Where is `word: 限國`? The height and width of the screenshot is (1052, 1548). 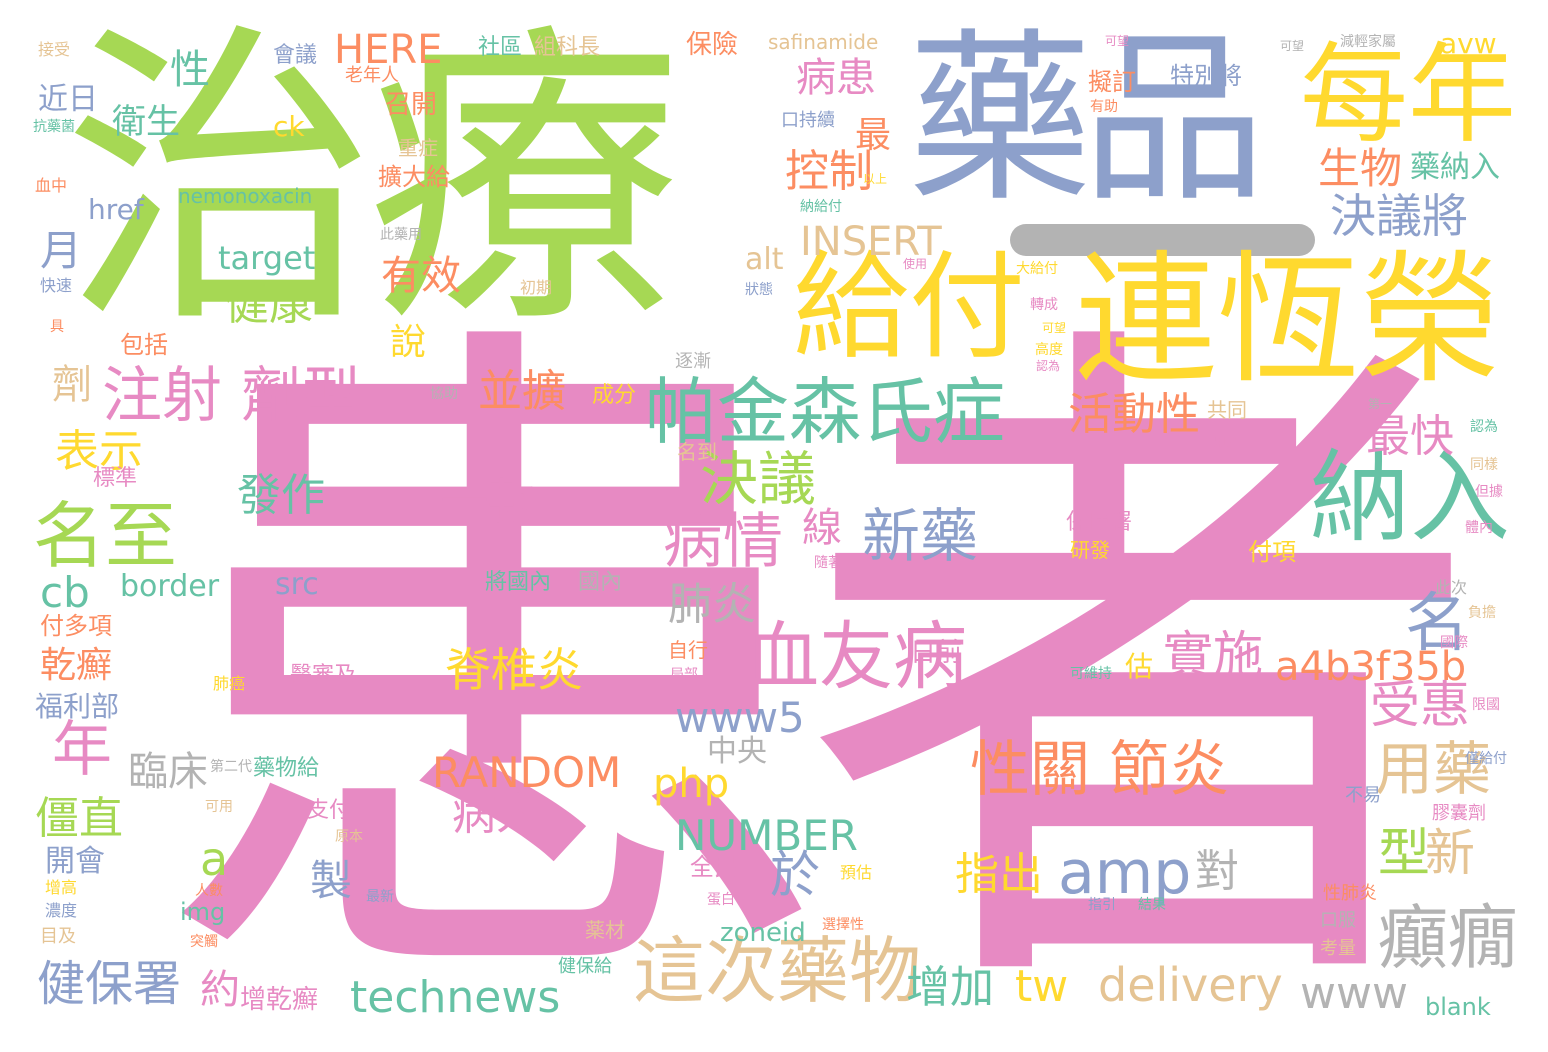 word: 限國 is located at coordinates (1486, 705).